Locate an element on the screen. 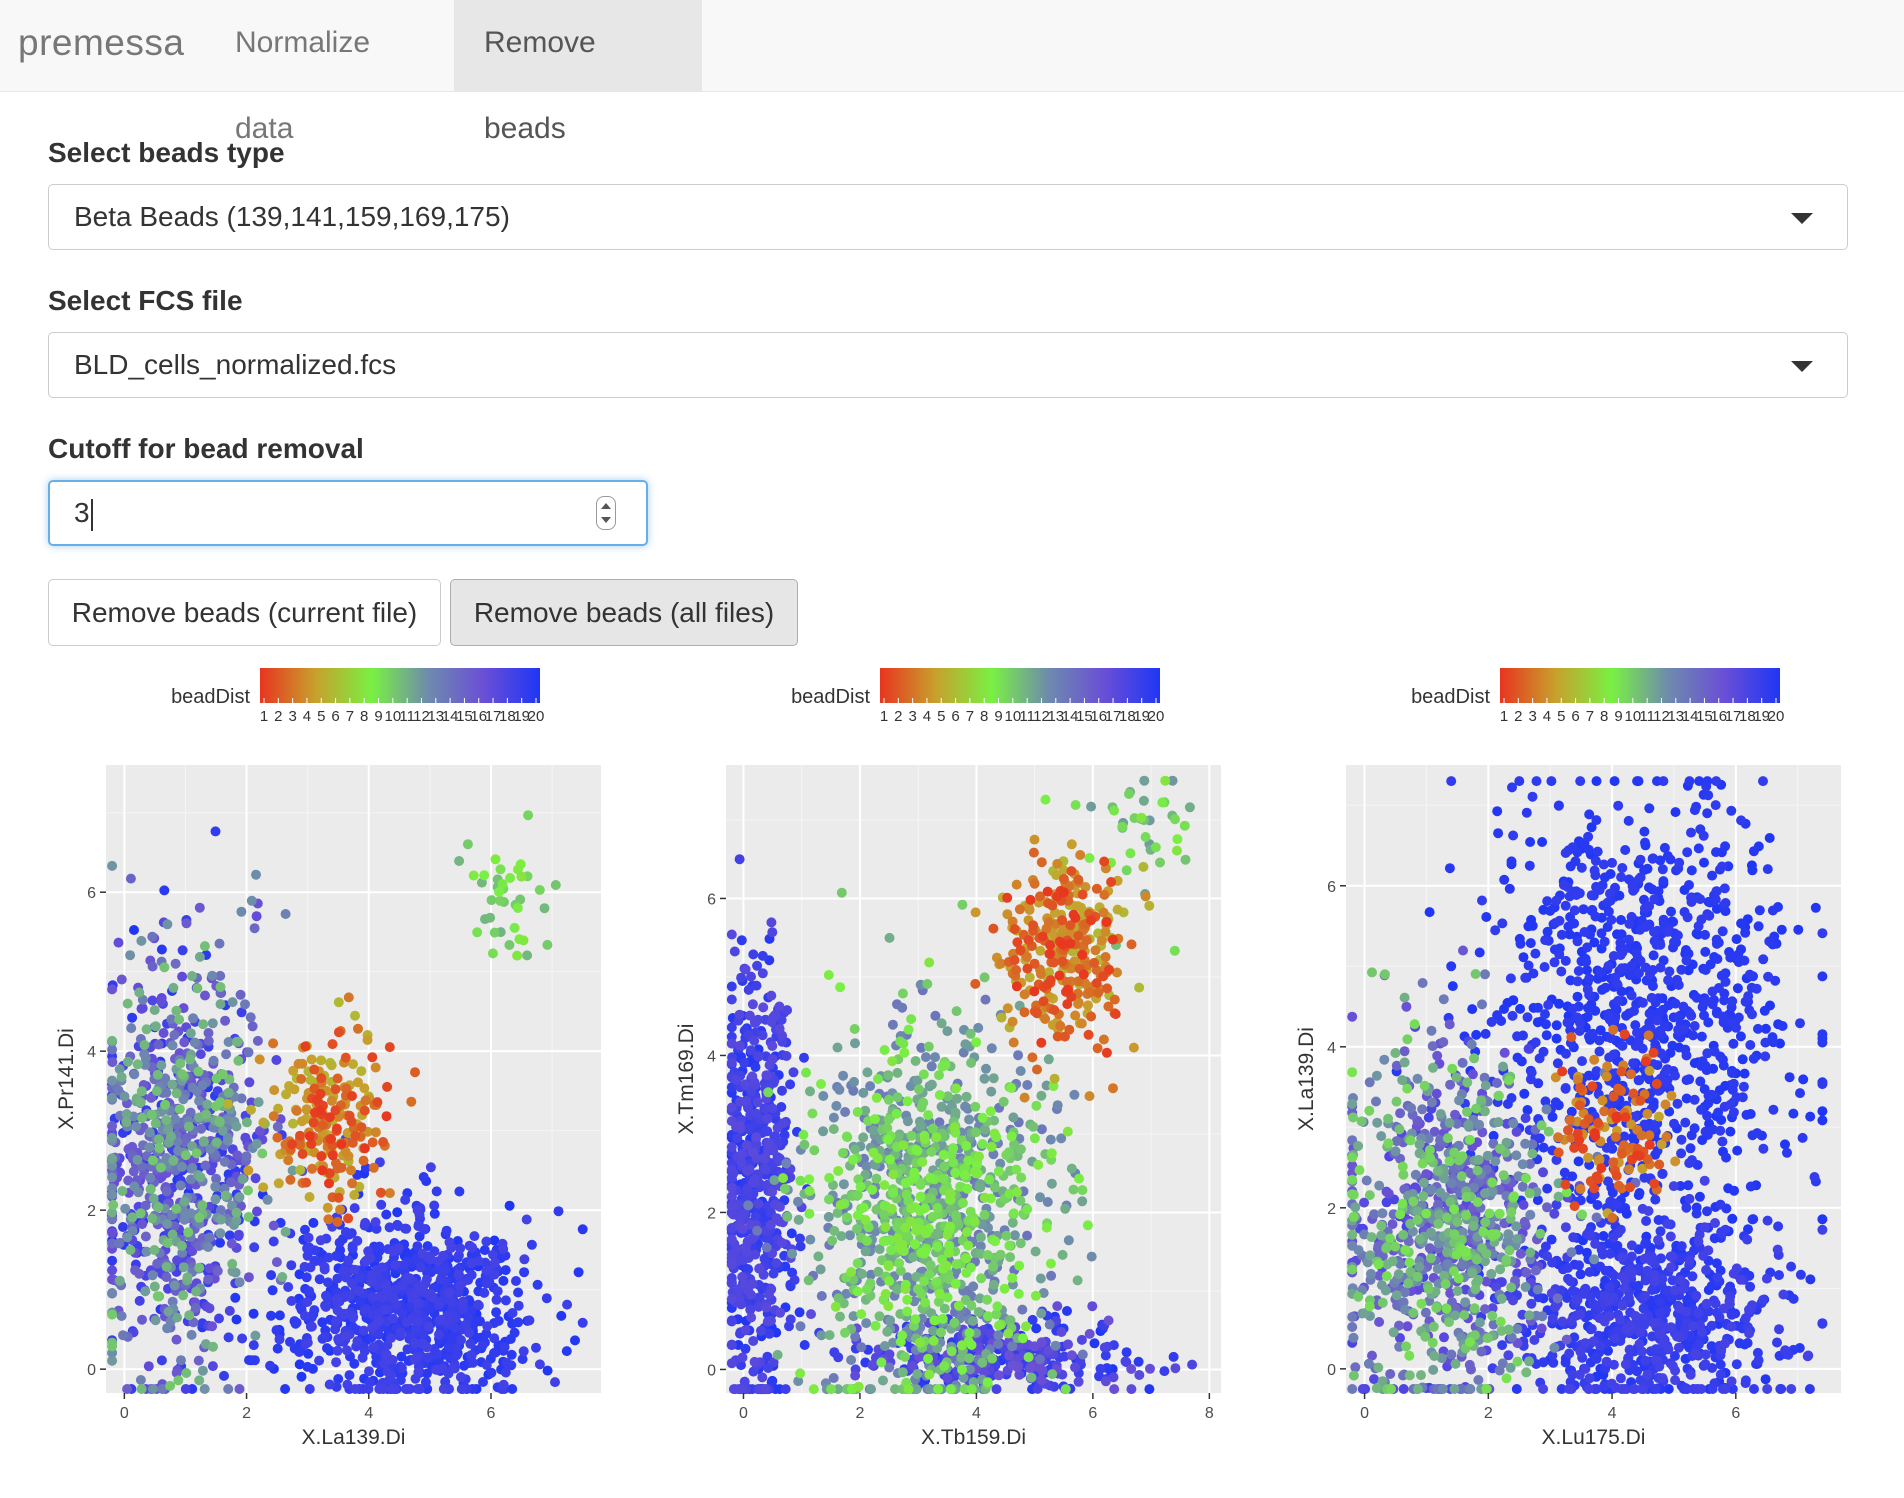 The image size is (1904, 1498). spinner-up-icon is located at coordinates (606, 506).